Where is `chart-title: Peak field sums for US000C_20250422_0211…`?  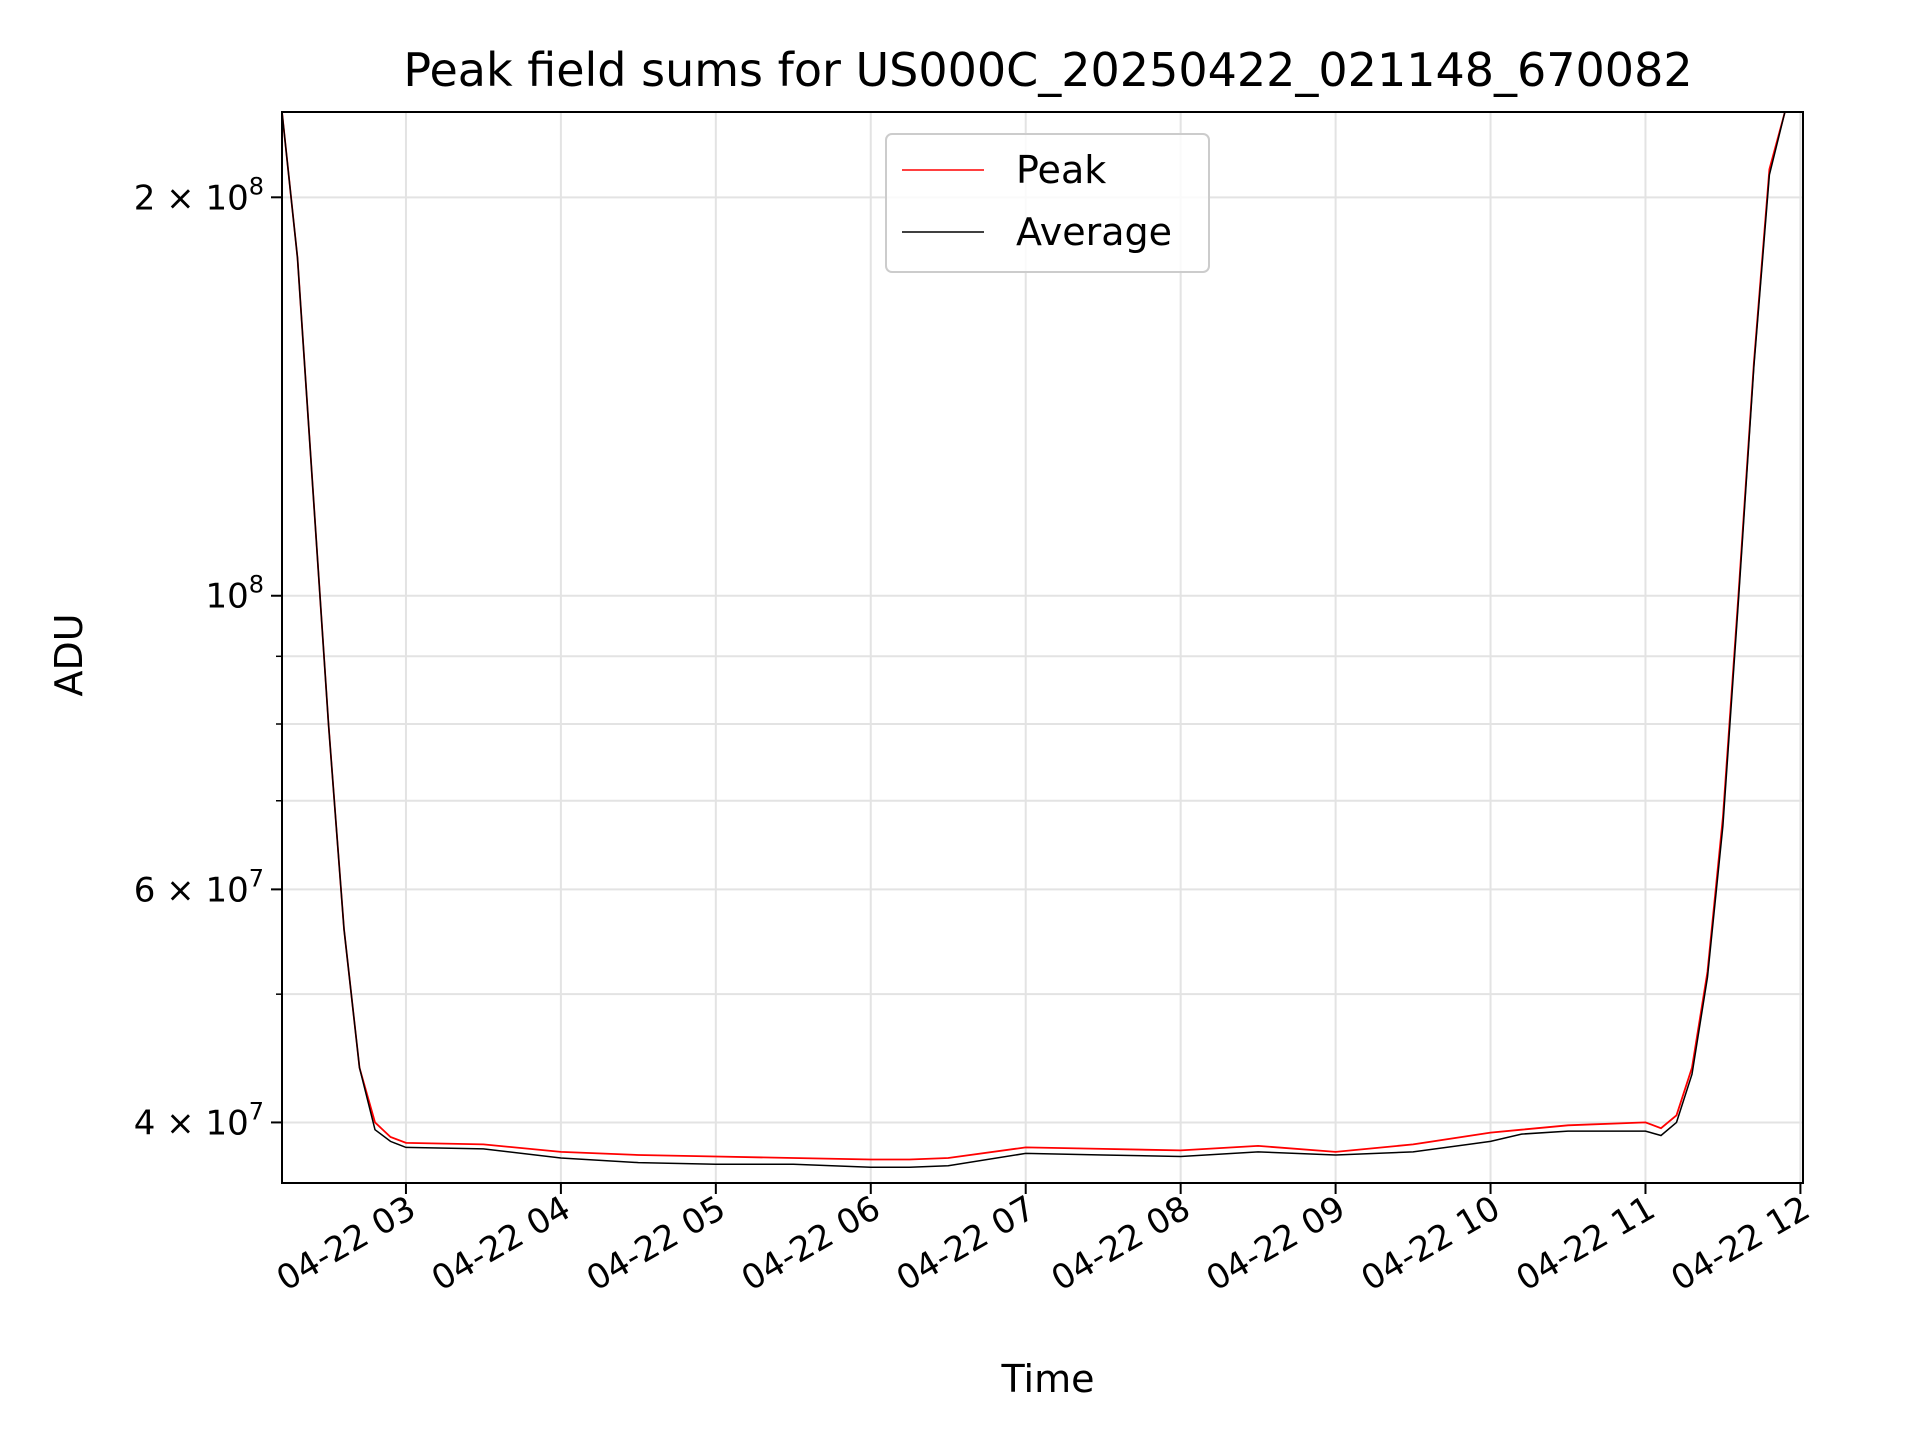
chart-title: Peak field sums for US000C_20250422_0211… is located at coordinates (1047, 70).